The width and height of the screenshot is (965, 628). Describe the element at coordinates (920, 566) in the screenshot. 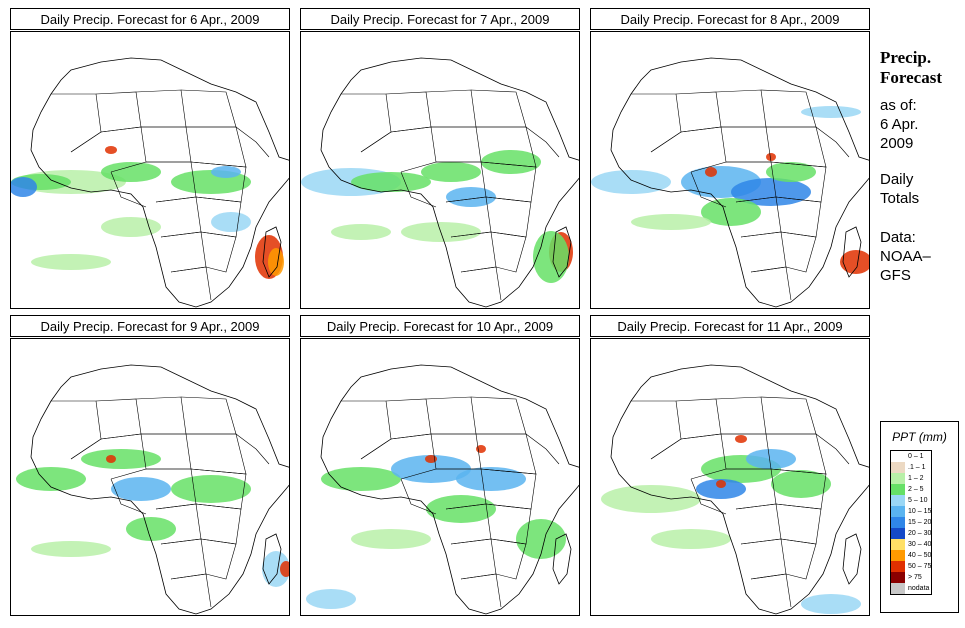

I see `legend-label: 50 – 75` at that location.